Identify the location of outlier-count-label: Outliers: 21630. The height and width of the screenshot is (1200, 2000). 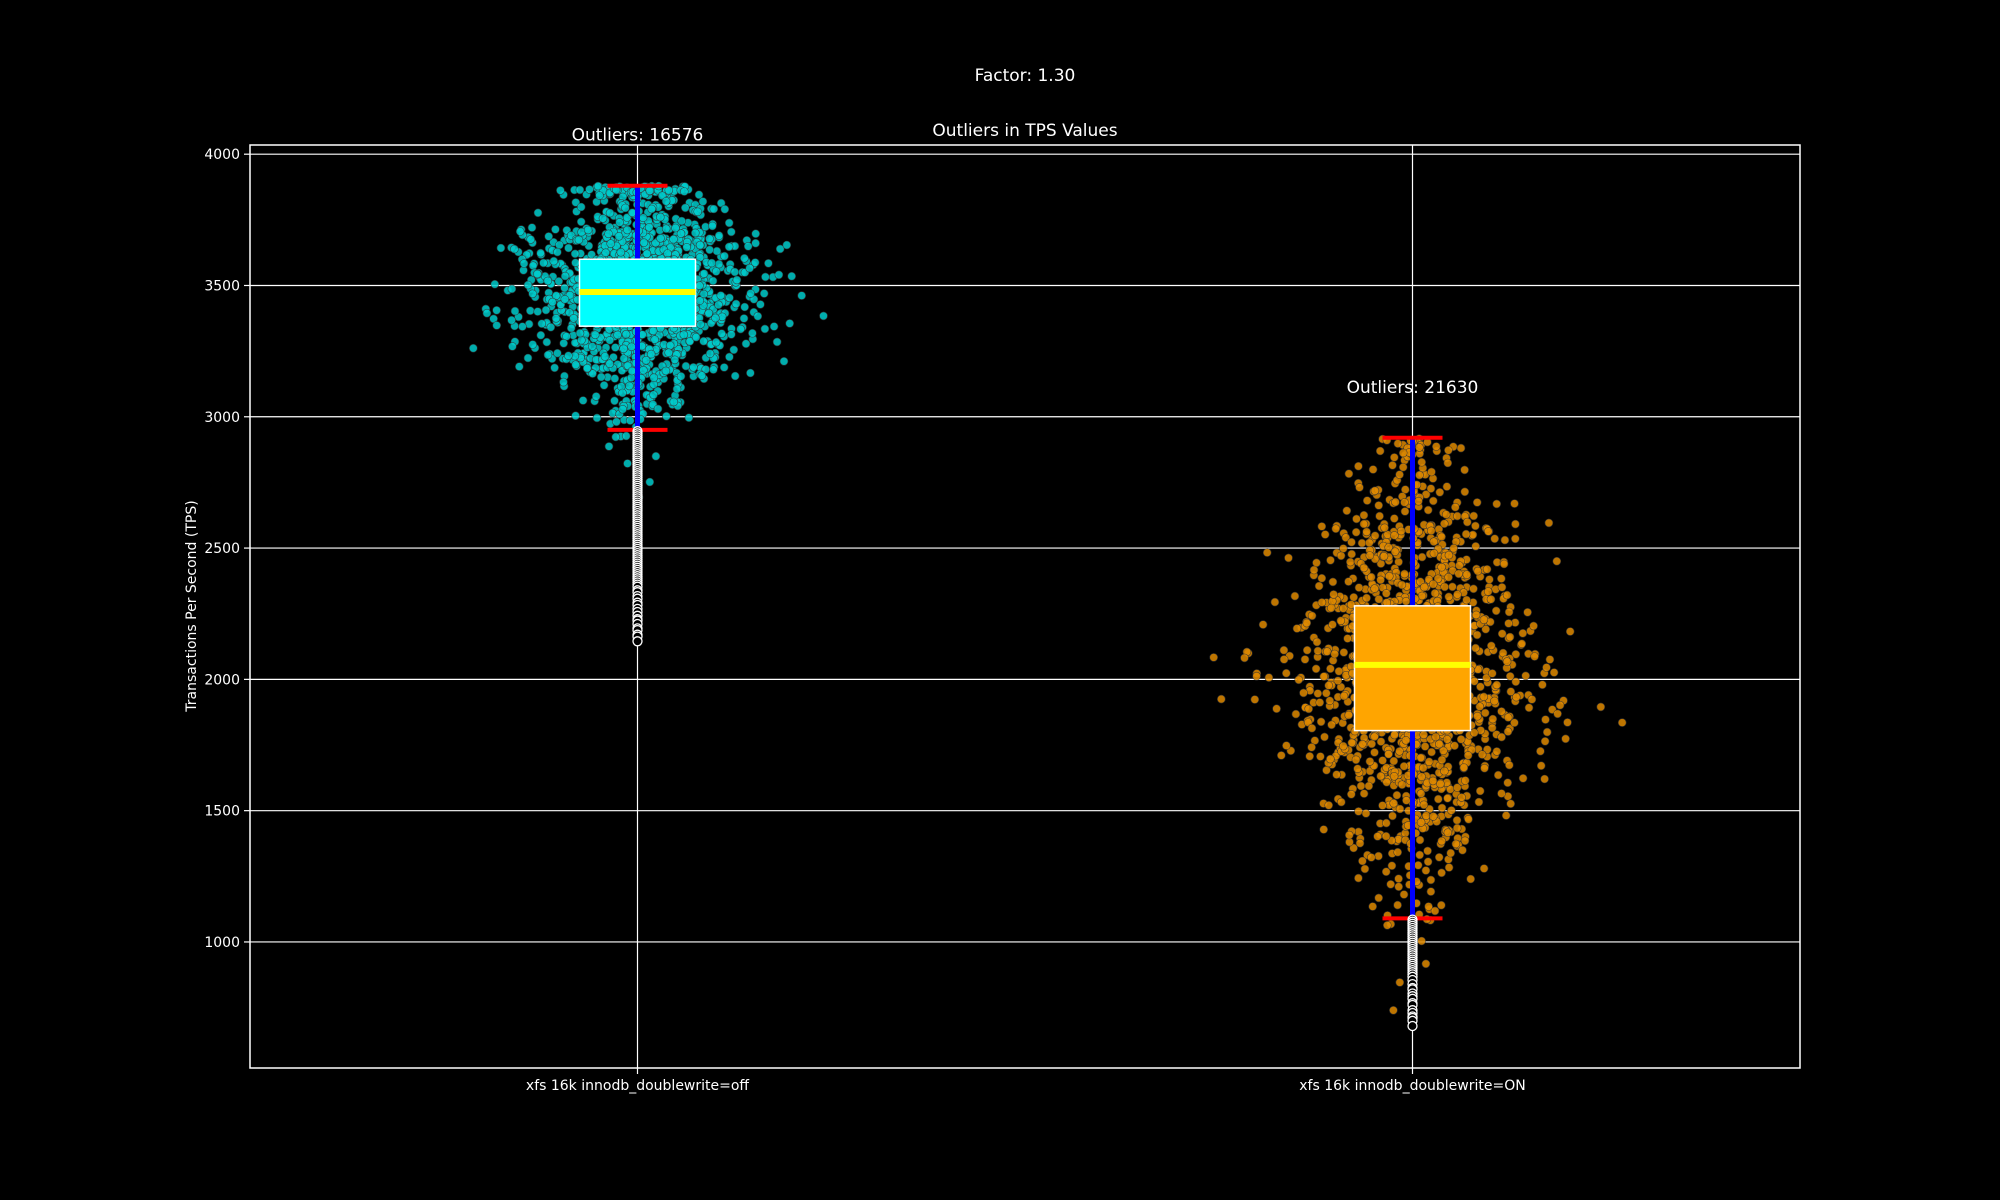
(1413, 388).